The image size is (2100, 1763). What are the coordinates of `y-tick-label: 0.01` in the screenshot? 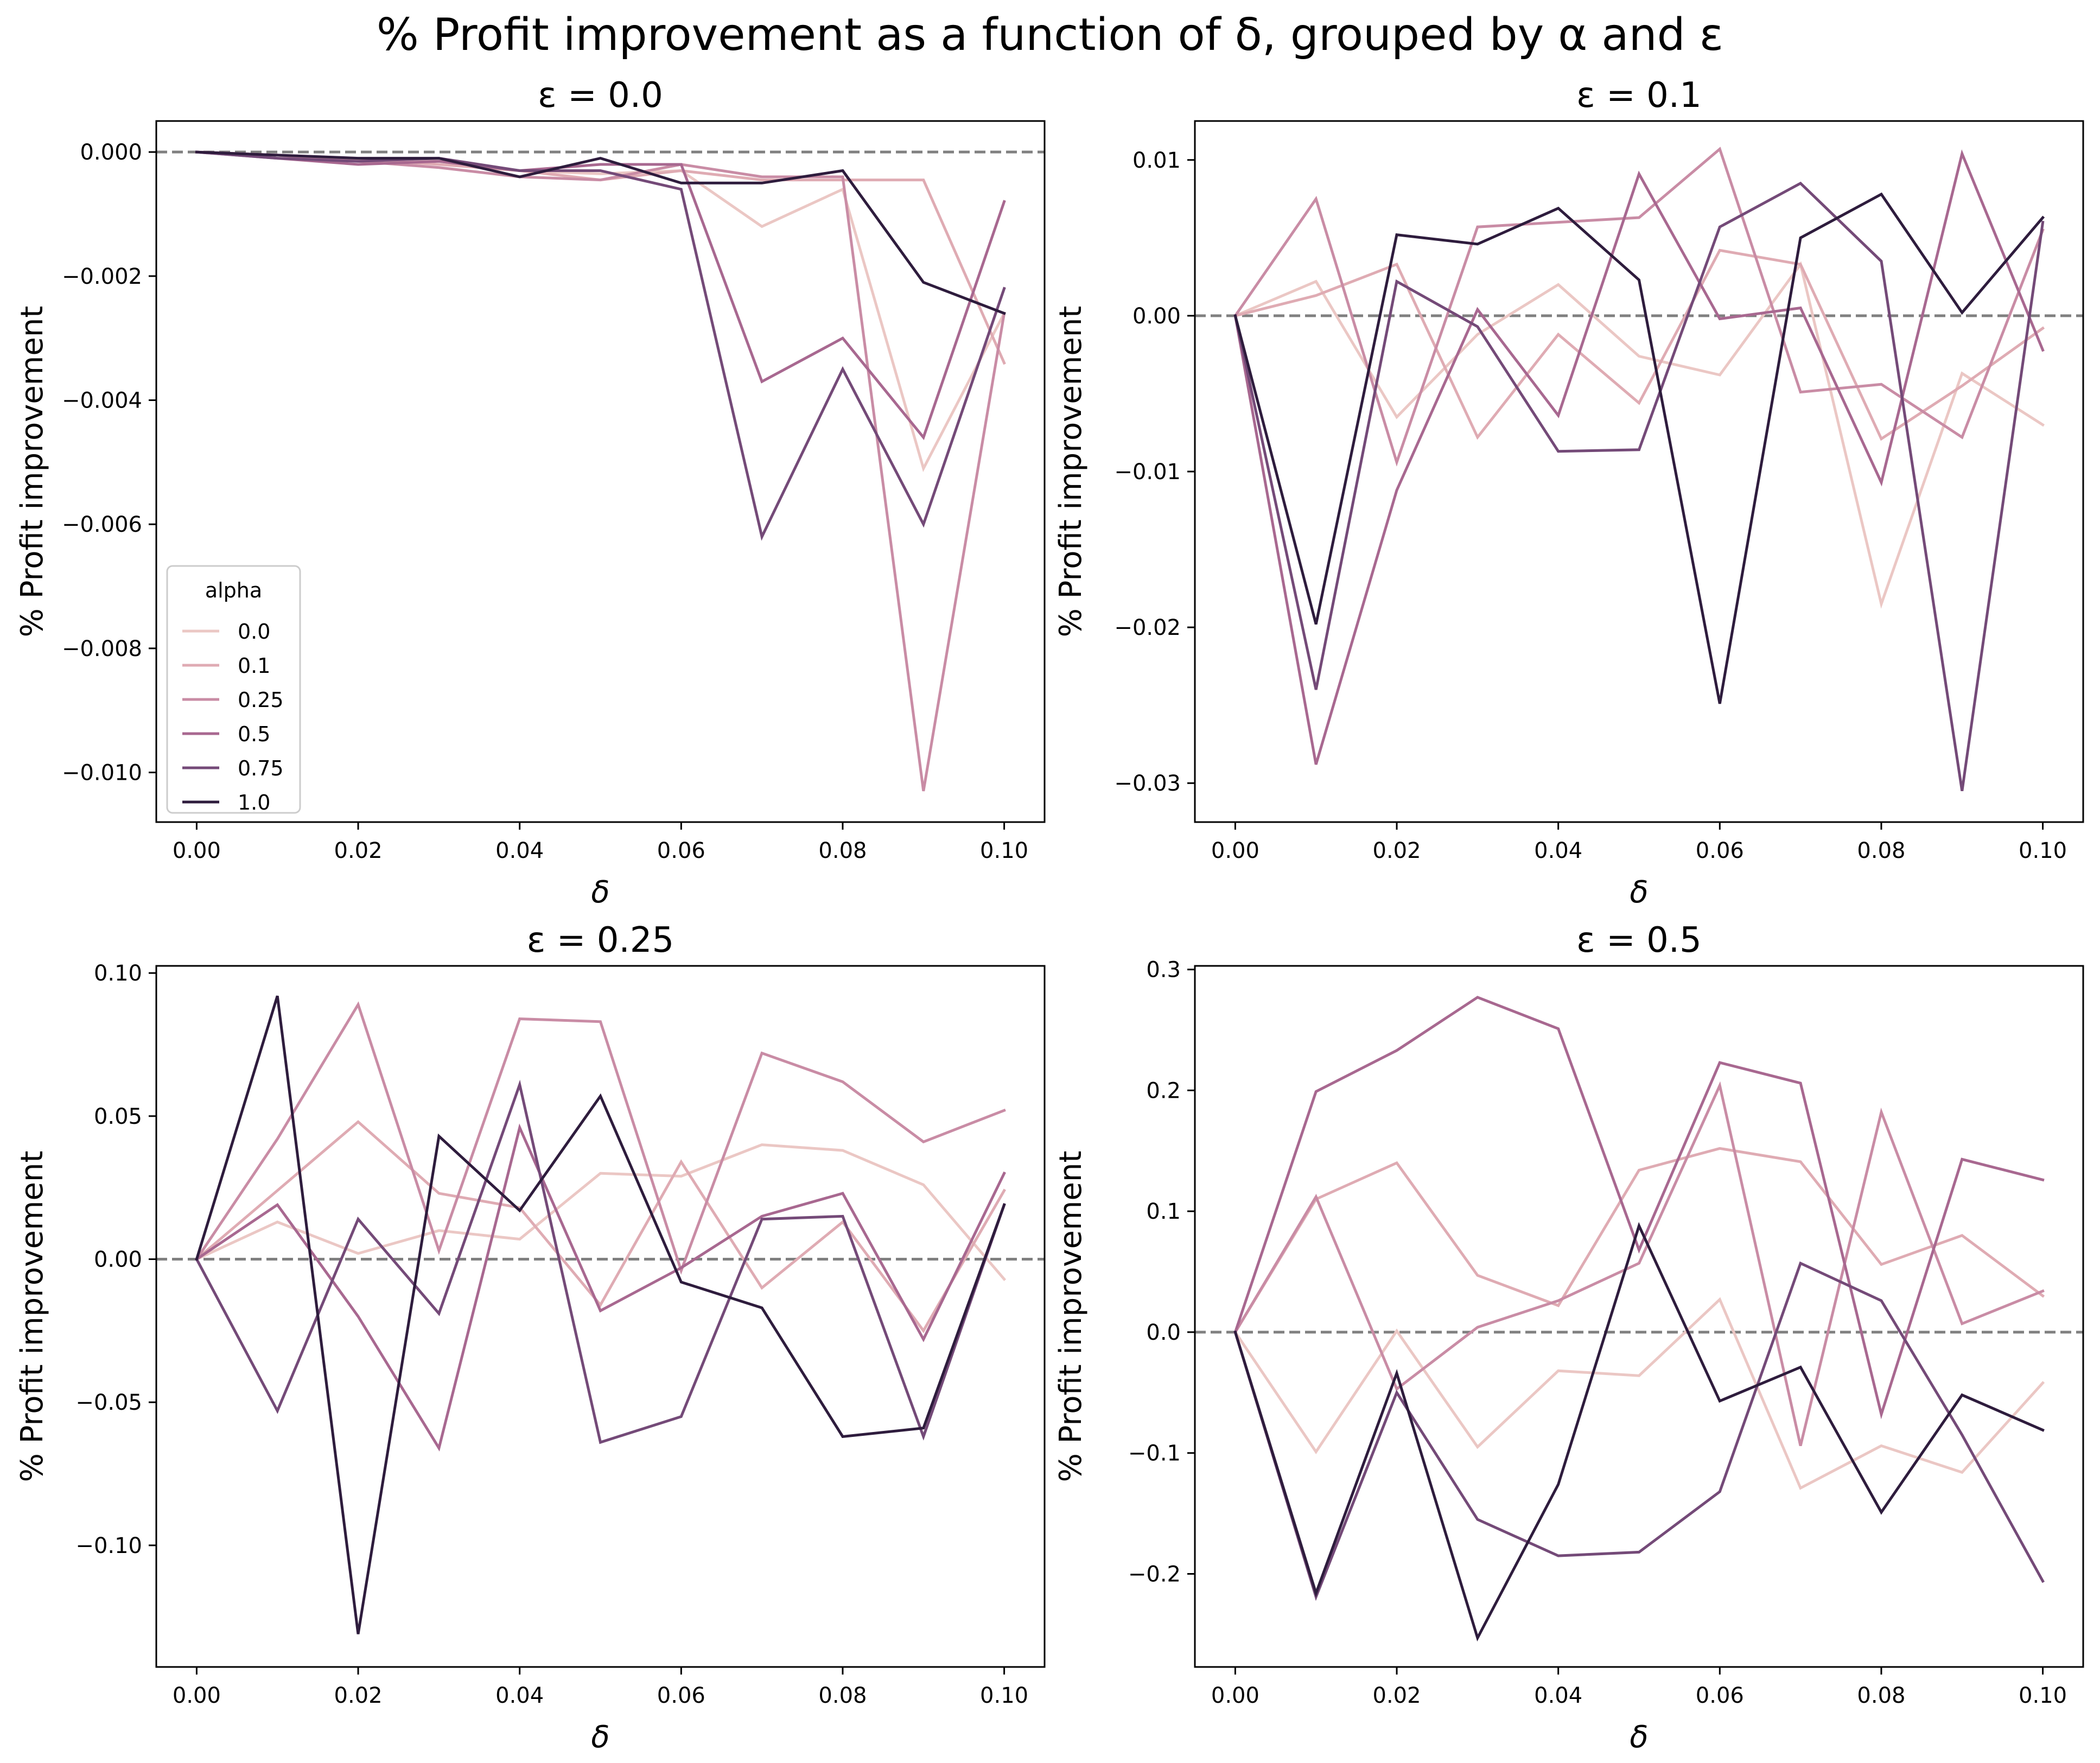 It's located at (1156, 160).